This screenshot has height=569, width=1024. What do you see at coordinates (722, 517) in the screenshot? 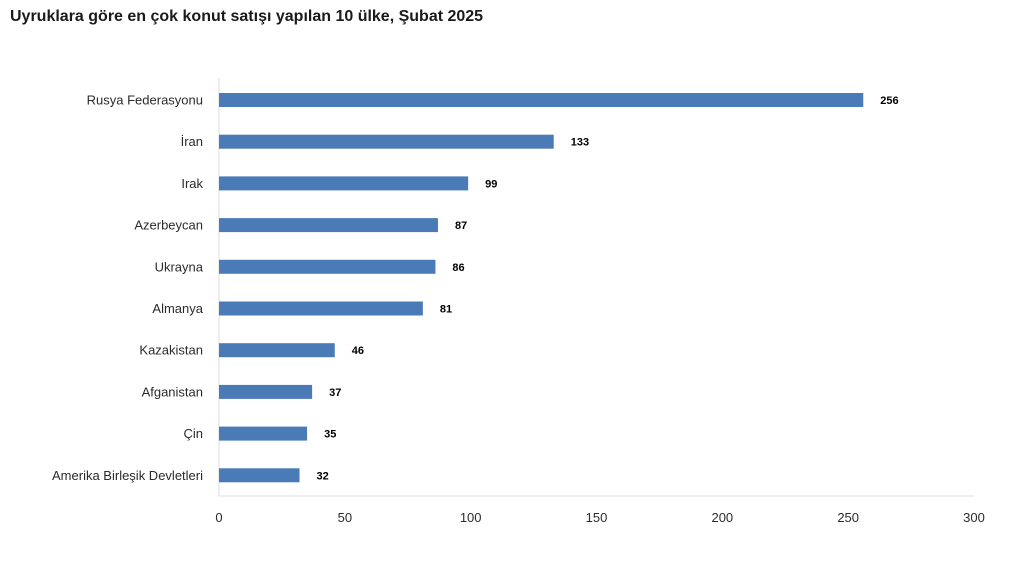
I see `x-tick-label: 200` at bounding box center [722, 517].